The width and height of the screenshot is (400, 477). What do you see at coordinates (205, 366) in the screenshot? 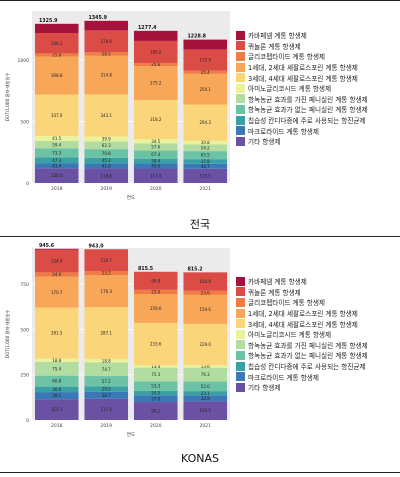
I see `data-label-2021-5: 13.6` at bounding box center [205, 366].